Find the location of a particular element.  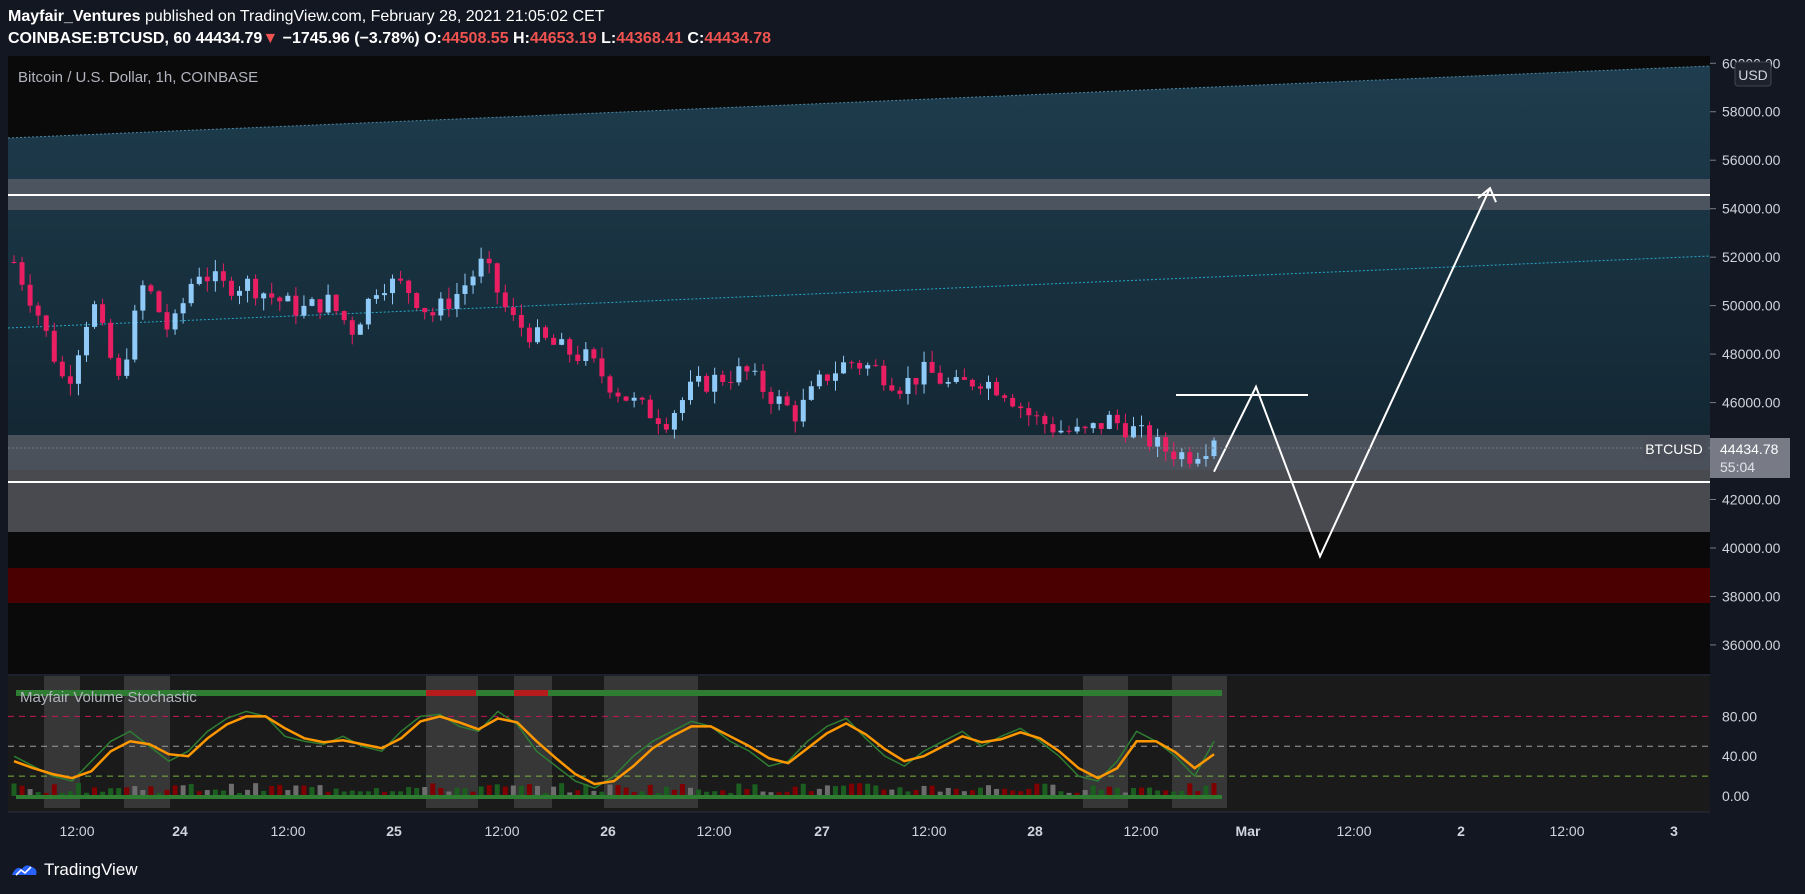

signal-strip-red is located at coordinates (531, 693).